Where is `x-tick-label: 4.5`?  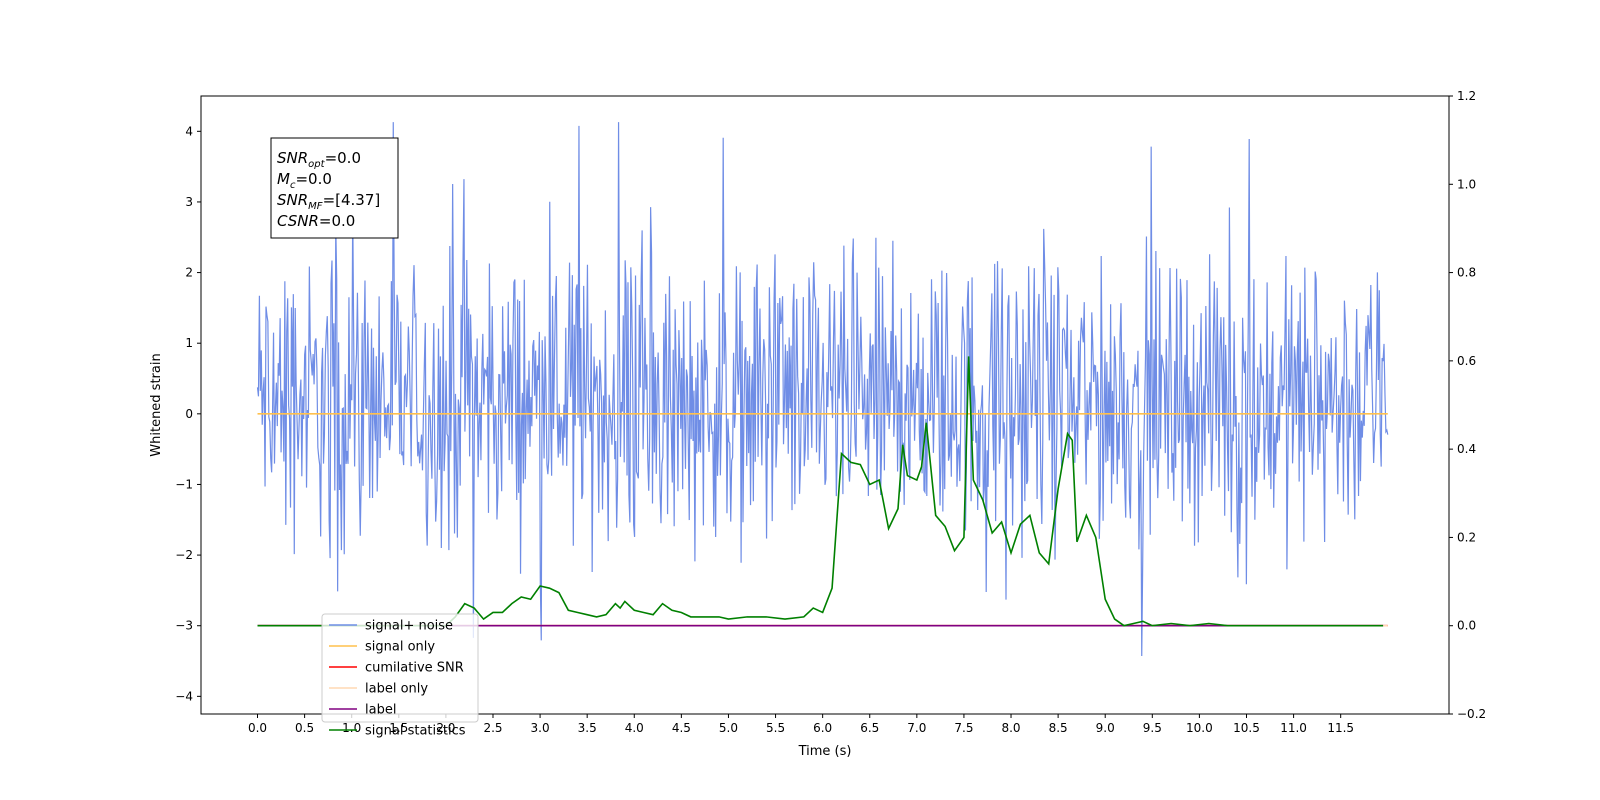 x-tick-label: 4.5 is located at coordinates (681, 728).